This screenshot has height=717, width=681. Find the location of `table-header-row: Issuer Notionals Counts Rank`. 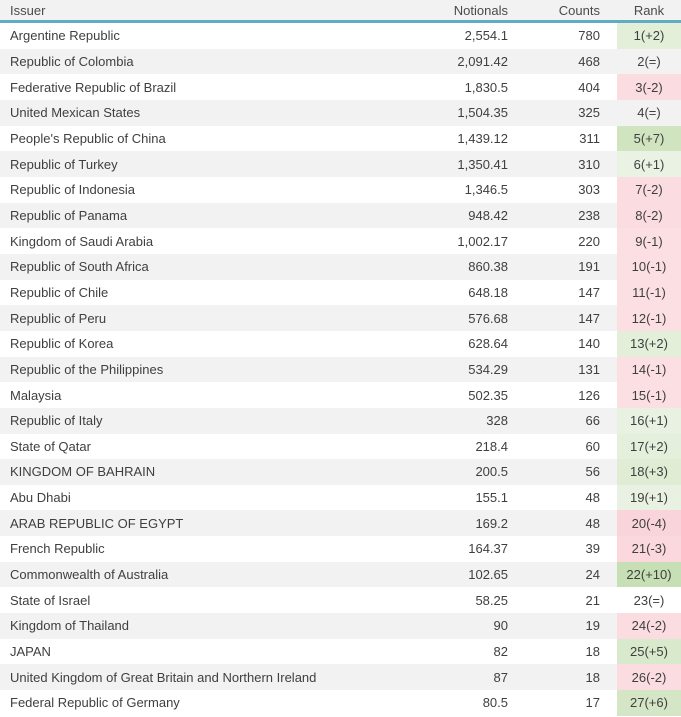

table-header-row: Issuer Notionals Counts Rank is located at coordinates (340, 11).